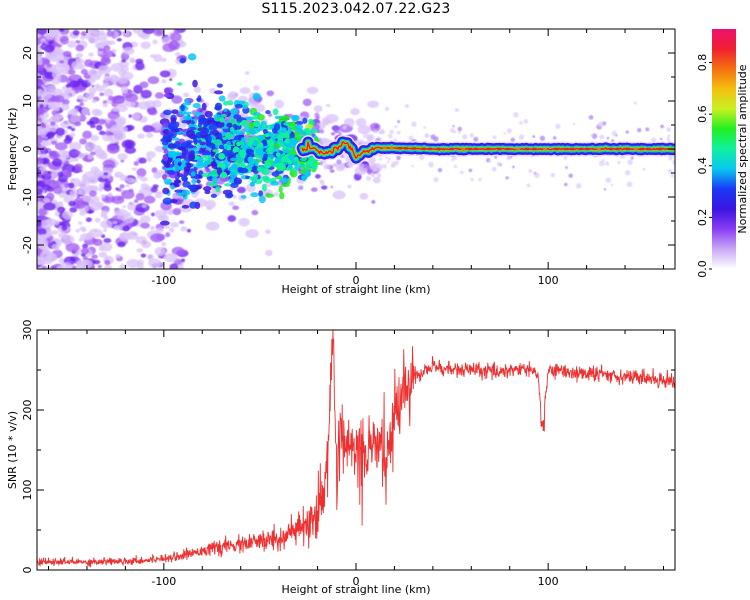  What do you see at coordinates (485, 150) in the screenshot?
I see `frequency-ridge` at bounding box center [485, 150].